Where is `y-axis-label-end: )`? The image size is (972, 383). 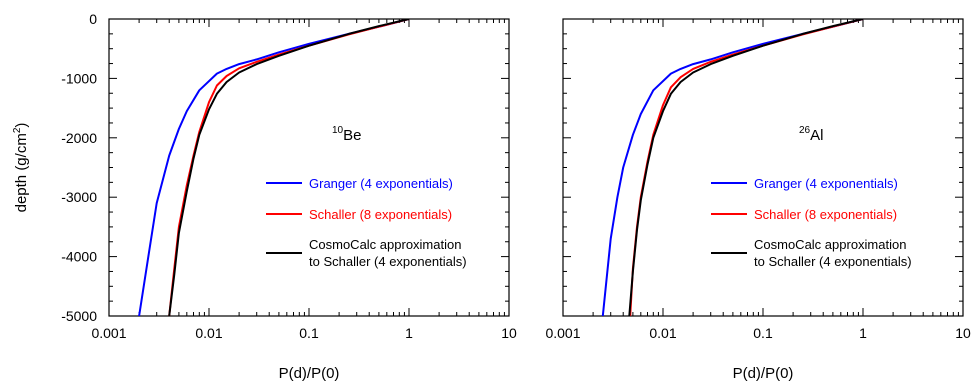 y-axis-label-end: ) is located at coordinates (21, 125).